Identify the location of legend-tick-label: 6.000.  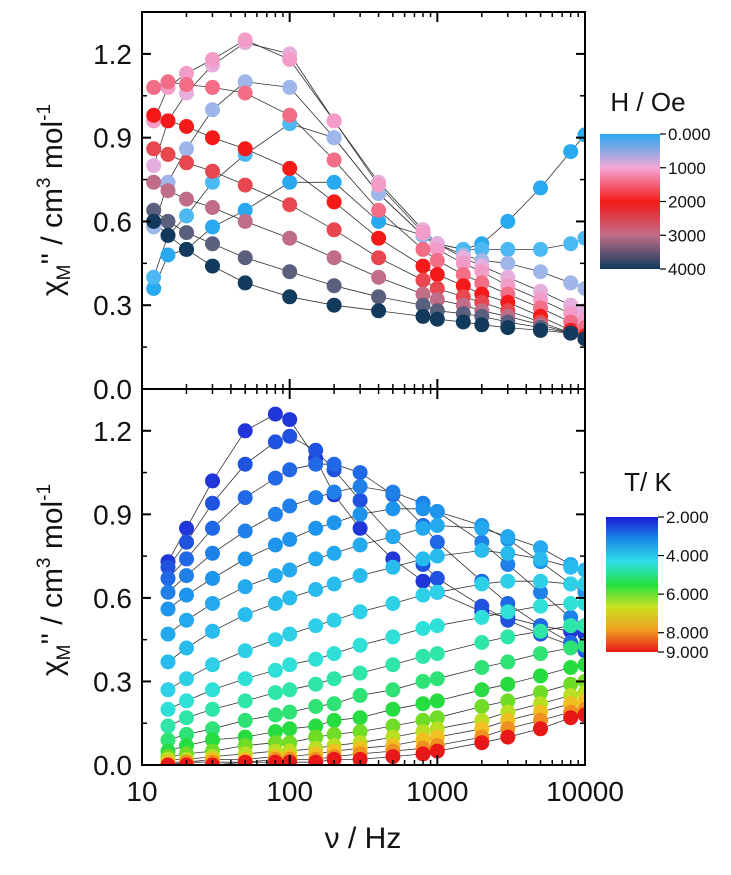
(687, 594).